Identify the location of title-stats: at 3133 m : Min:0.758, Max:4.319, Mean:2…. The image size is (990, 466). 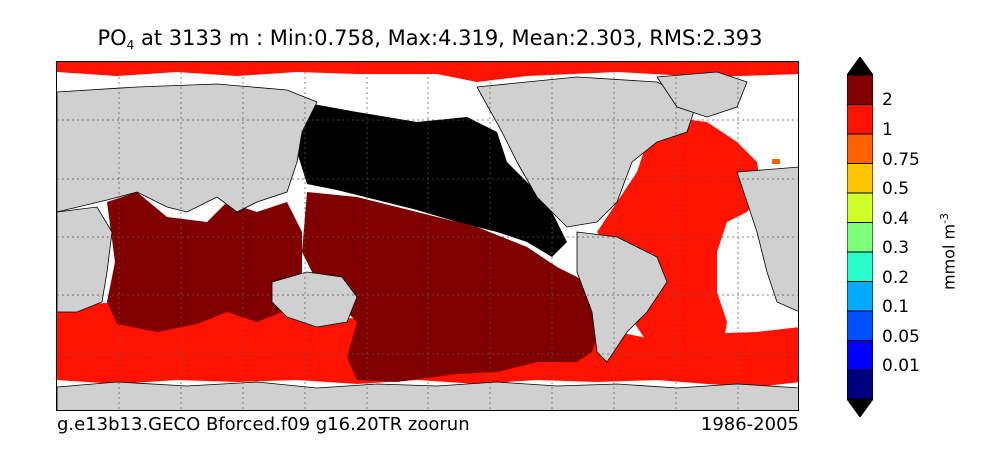
(448, 38).